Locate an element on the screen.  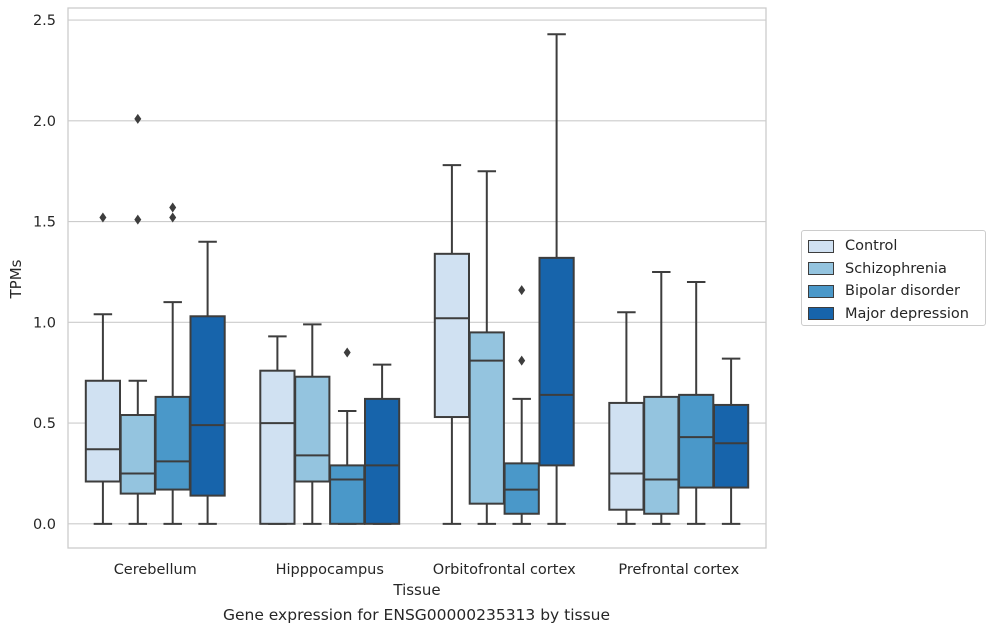
x-tick-label: Hipppocampus is located at coordinates (330, 570).